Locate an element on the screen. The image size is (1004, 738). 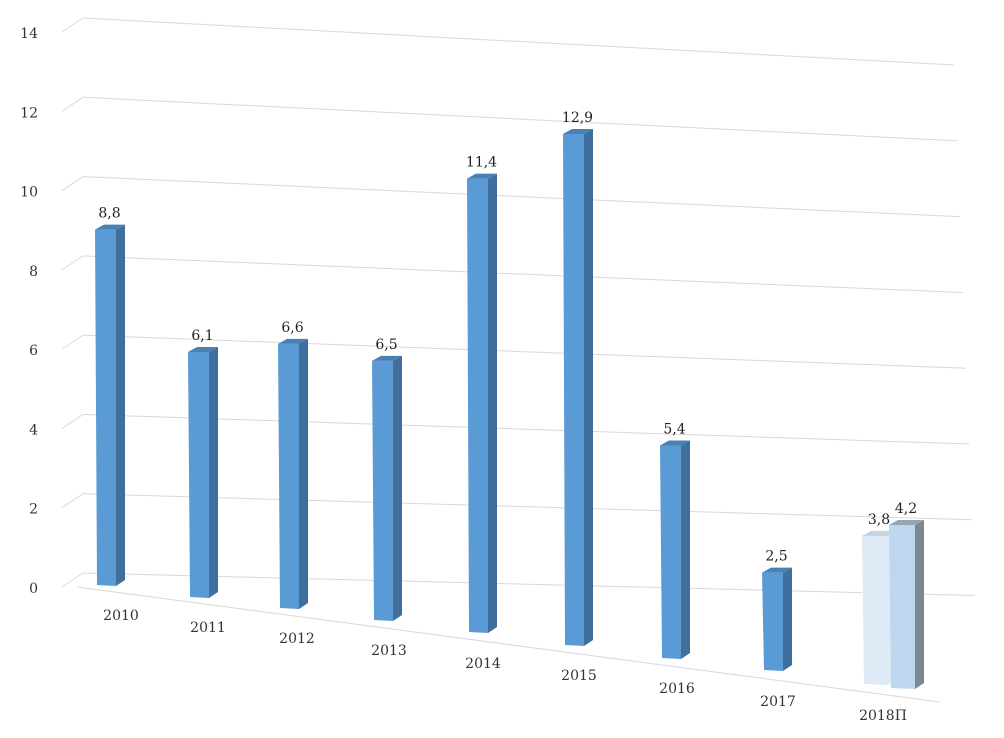
bar-2010 is located at coordinates (110, 405).